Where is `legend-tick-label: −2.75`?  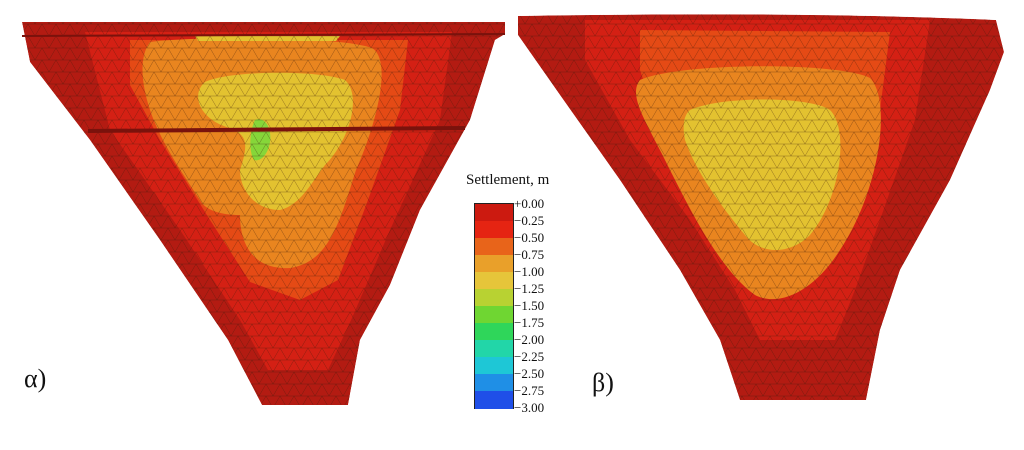 legend-tick-label: −2.75 is located at coordinates (529, 390).